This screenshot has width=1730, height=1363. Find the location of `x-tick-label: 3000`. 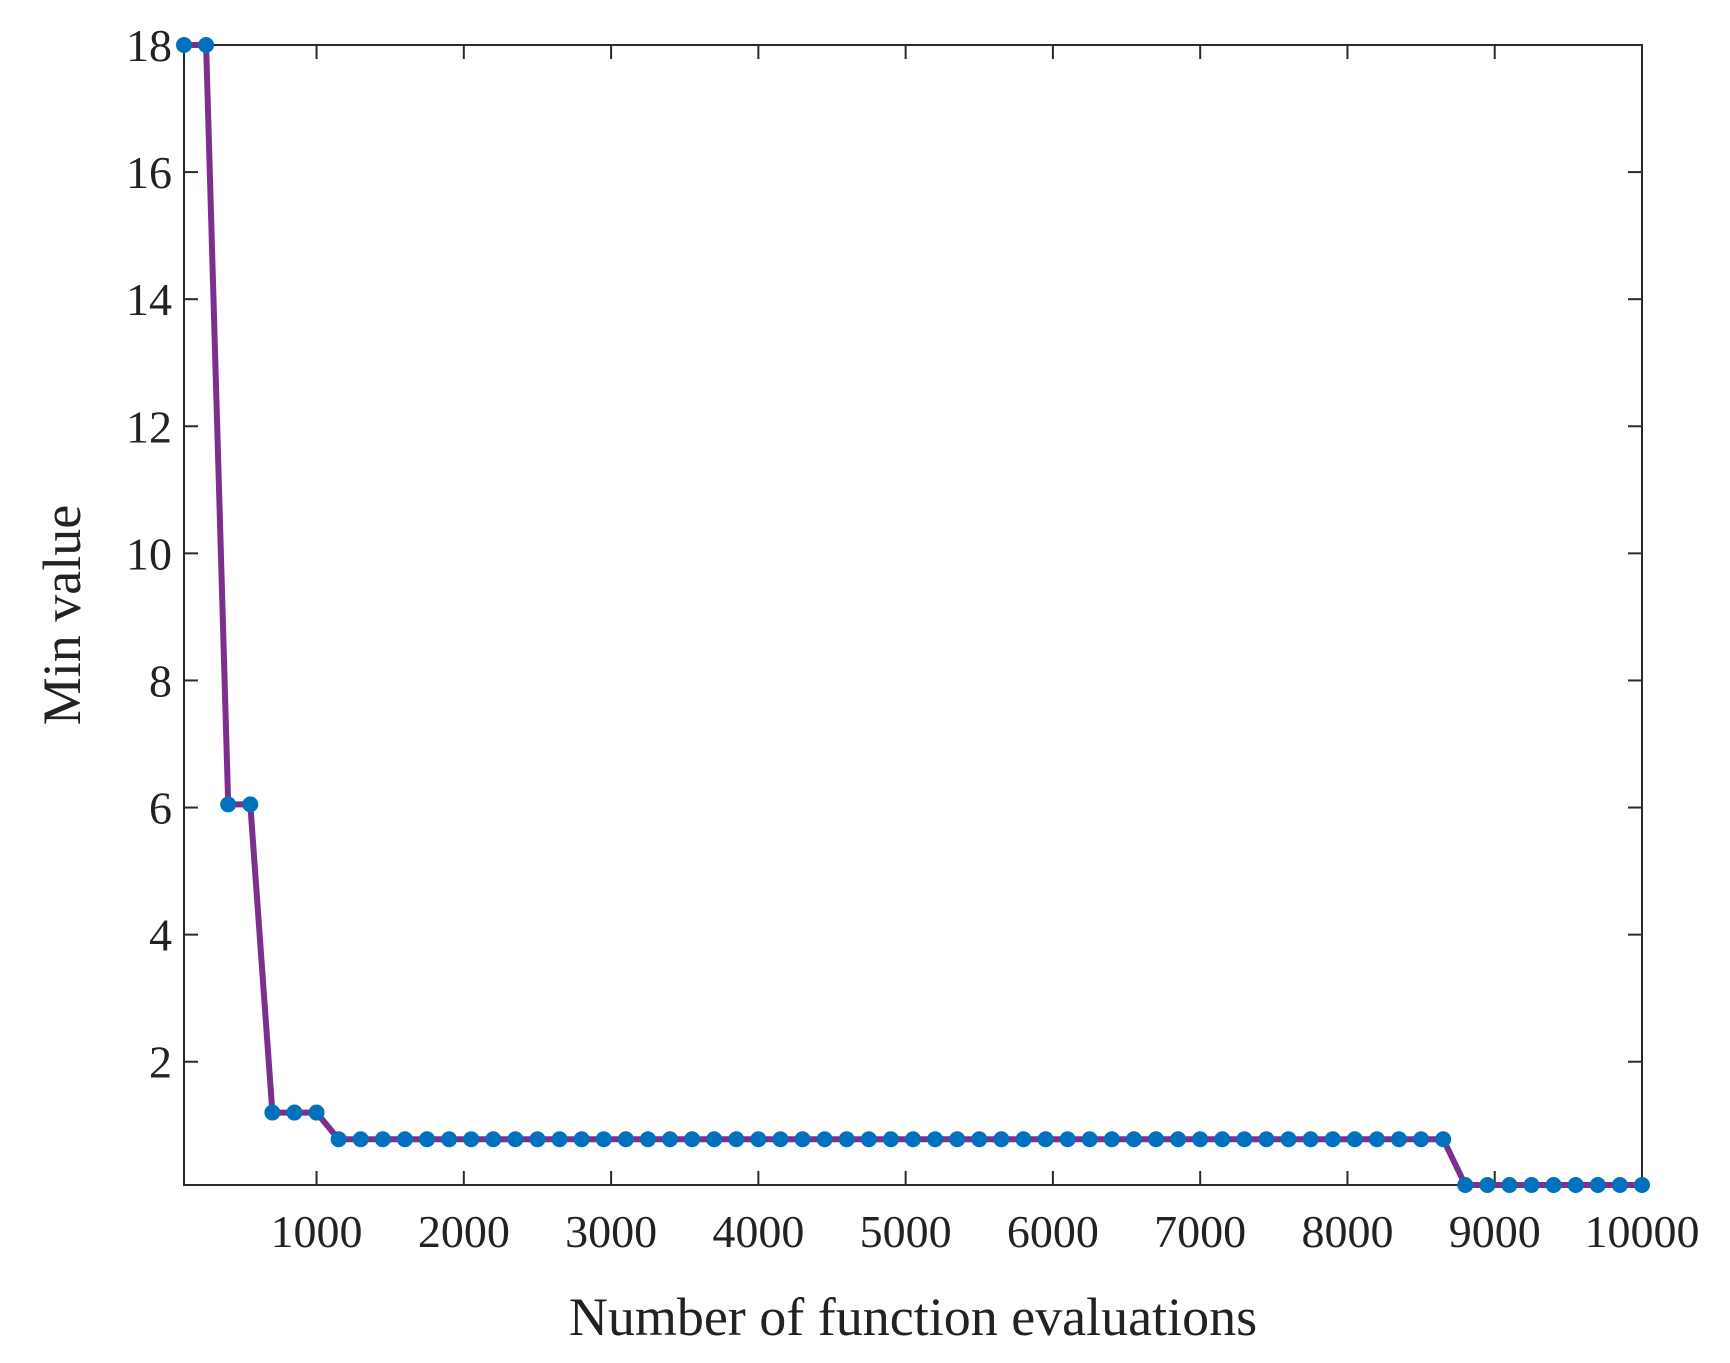

x-tick-label: 3000 is located at coordinates (611, 1231).